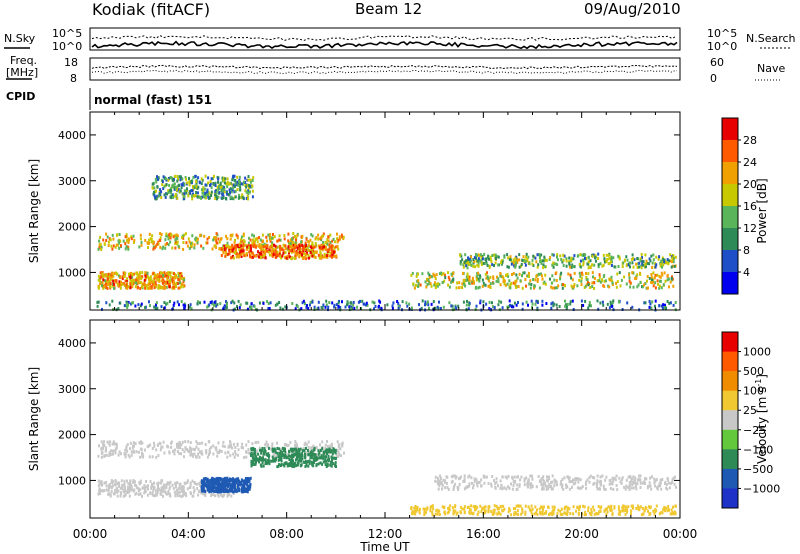 This screenshot has height=554, width=800. What do you see at coordinates (72, 343) in the screenshot?
I see `y-tick-label: 4000` at bounding box center [72, 343].